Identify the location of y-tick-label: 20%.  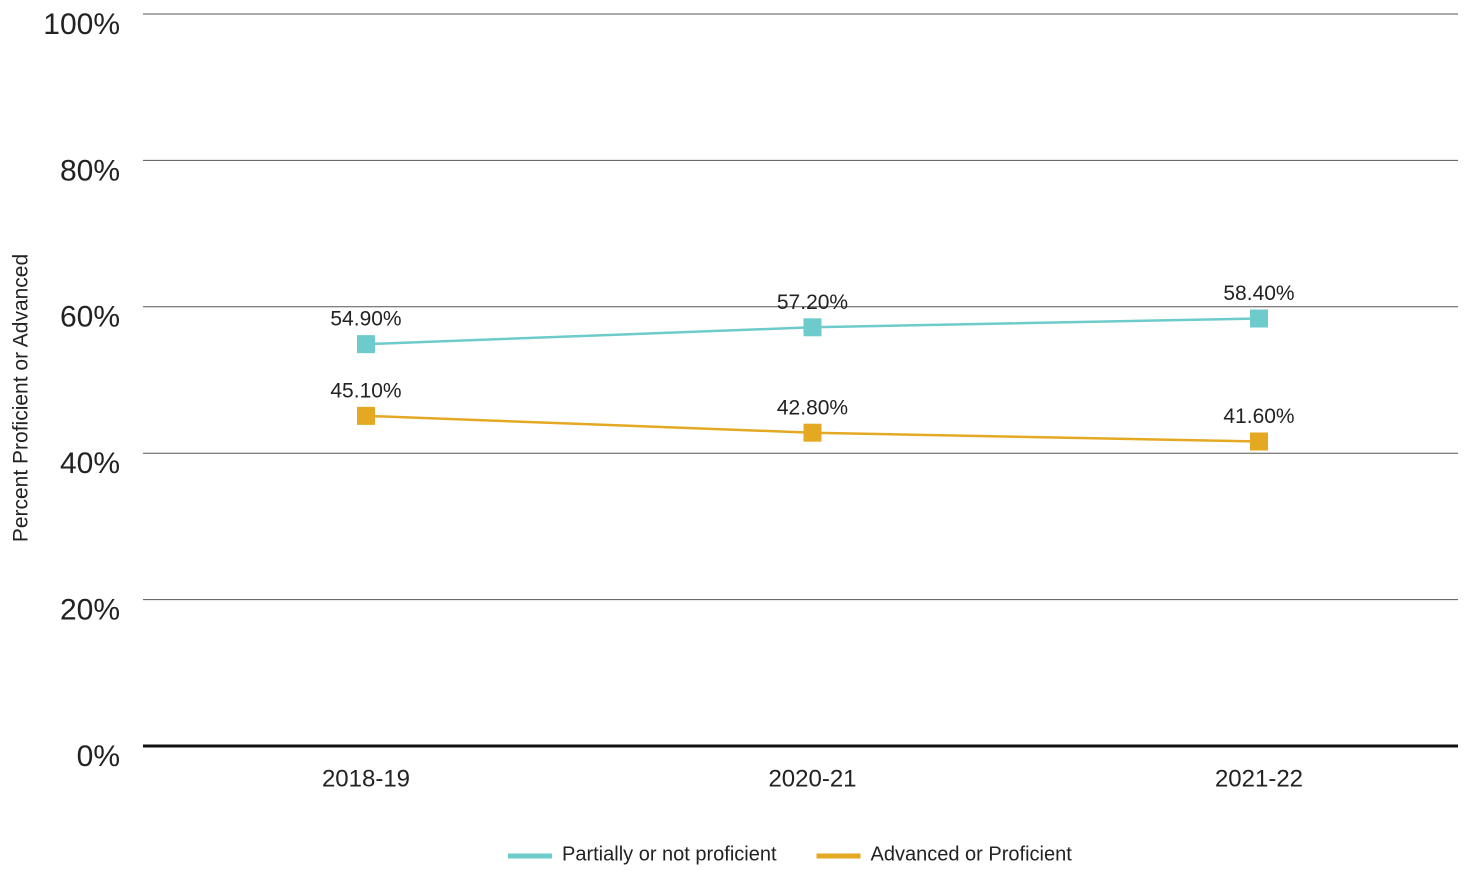
(90, 610).